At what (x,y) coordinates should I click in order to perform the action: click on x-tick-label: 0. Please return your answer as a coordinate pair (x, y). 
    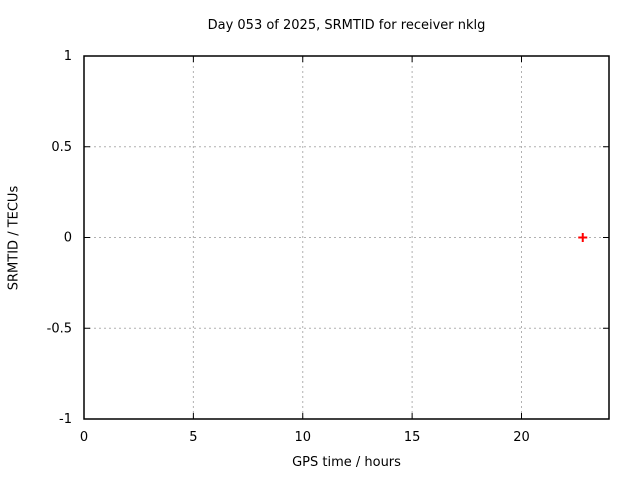
    Looking at the image, I should click on (84, 437).